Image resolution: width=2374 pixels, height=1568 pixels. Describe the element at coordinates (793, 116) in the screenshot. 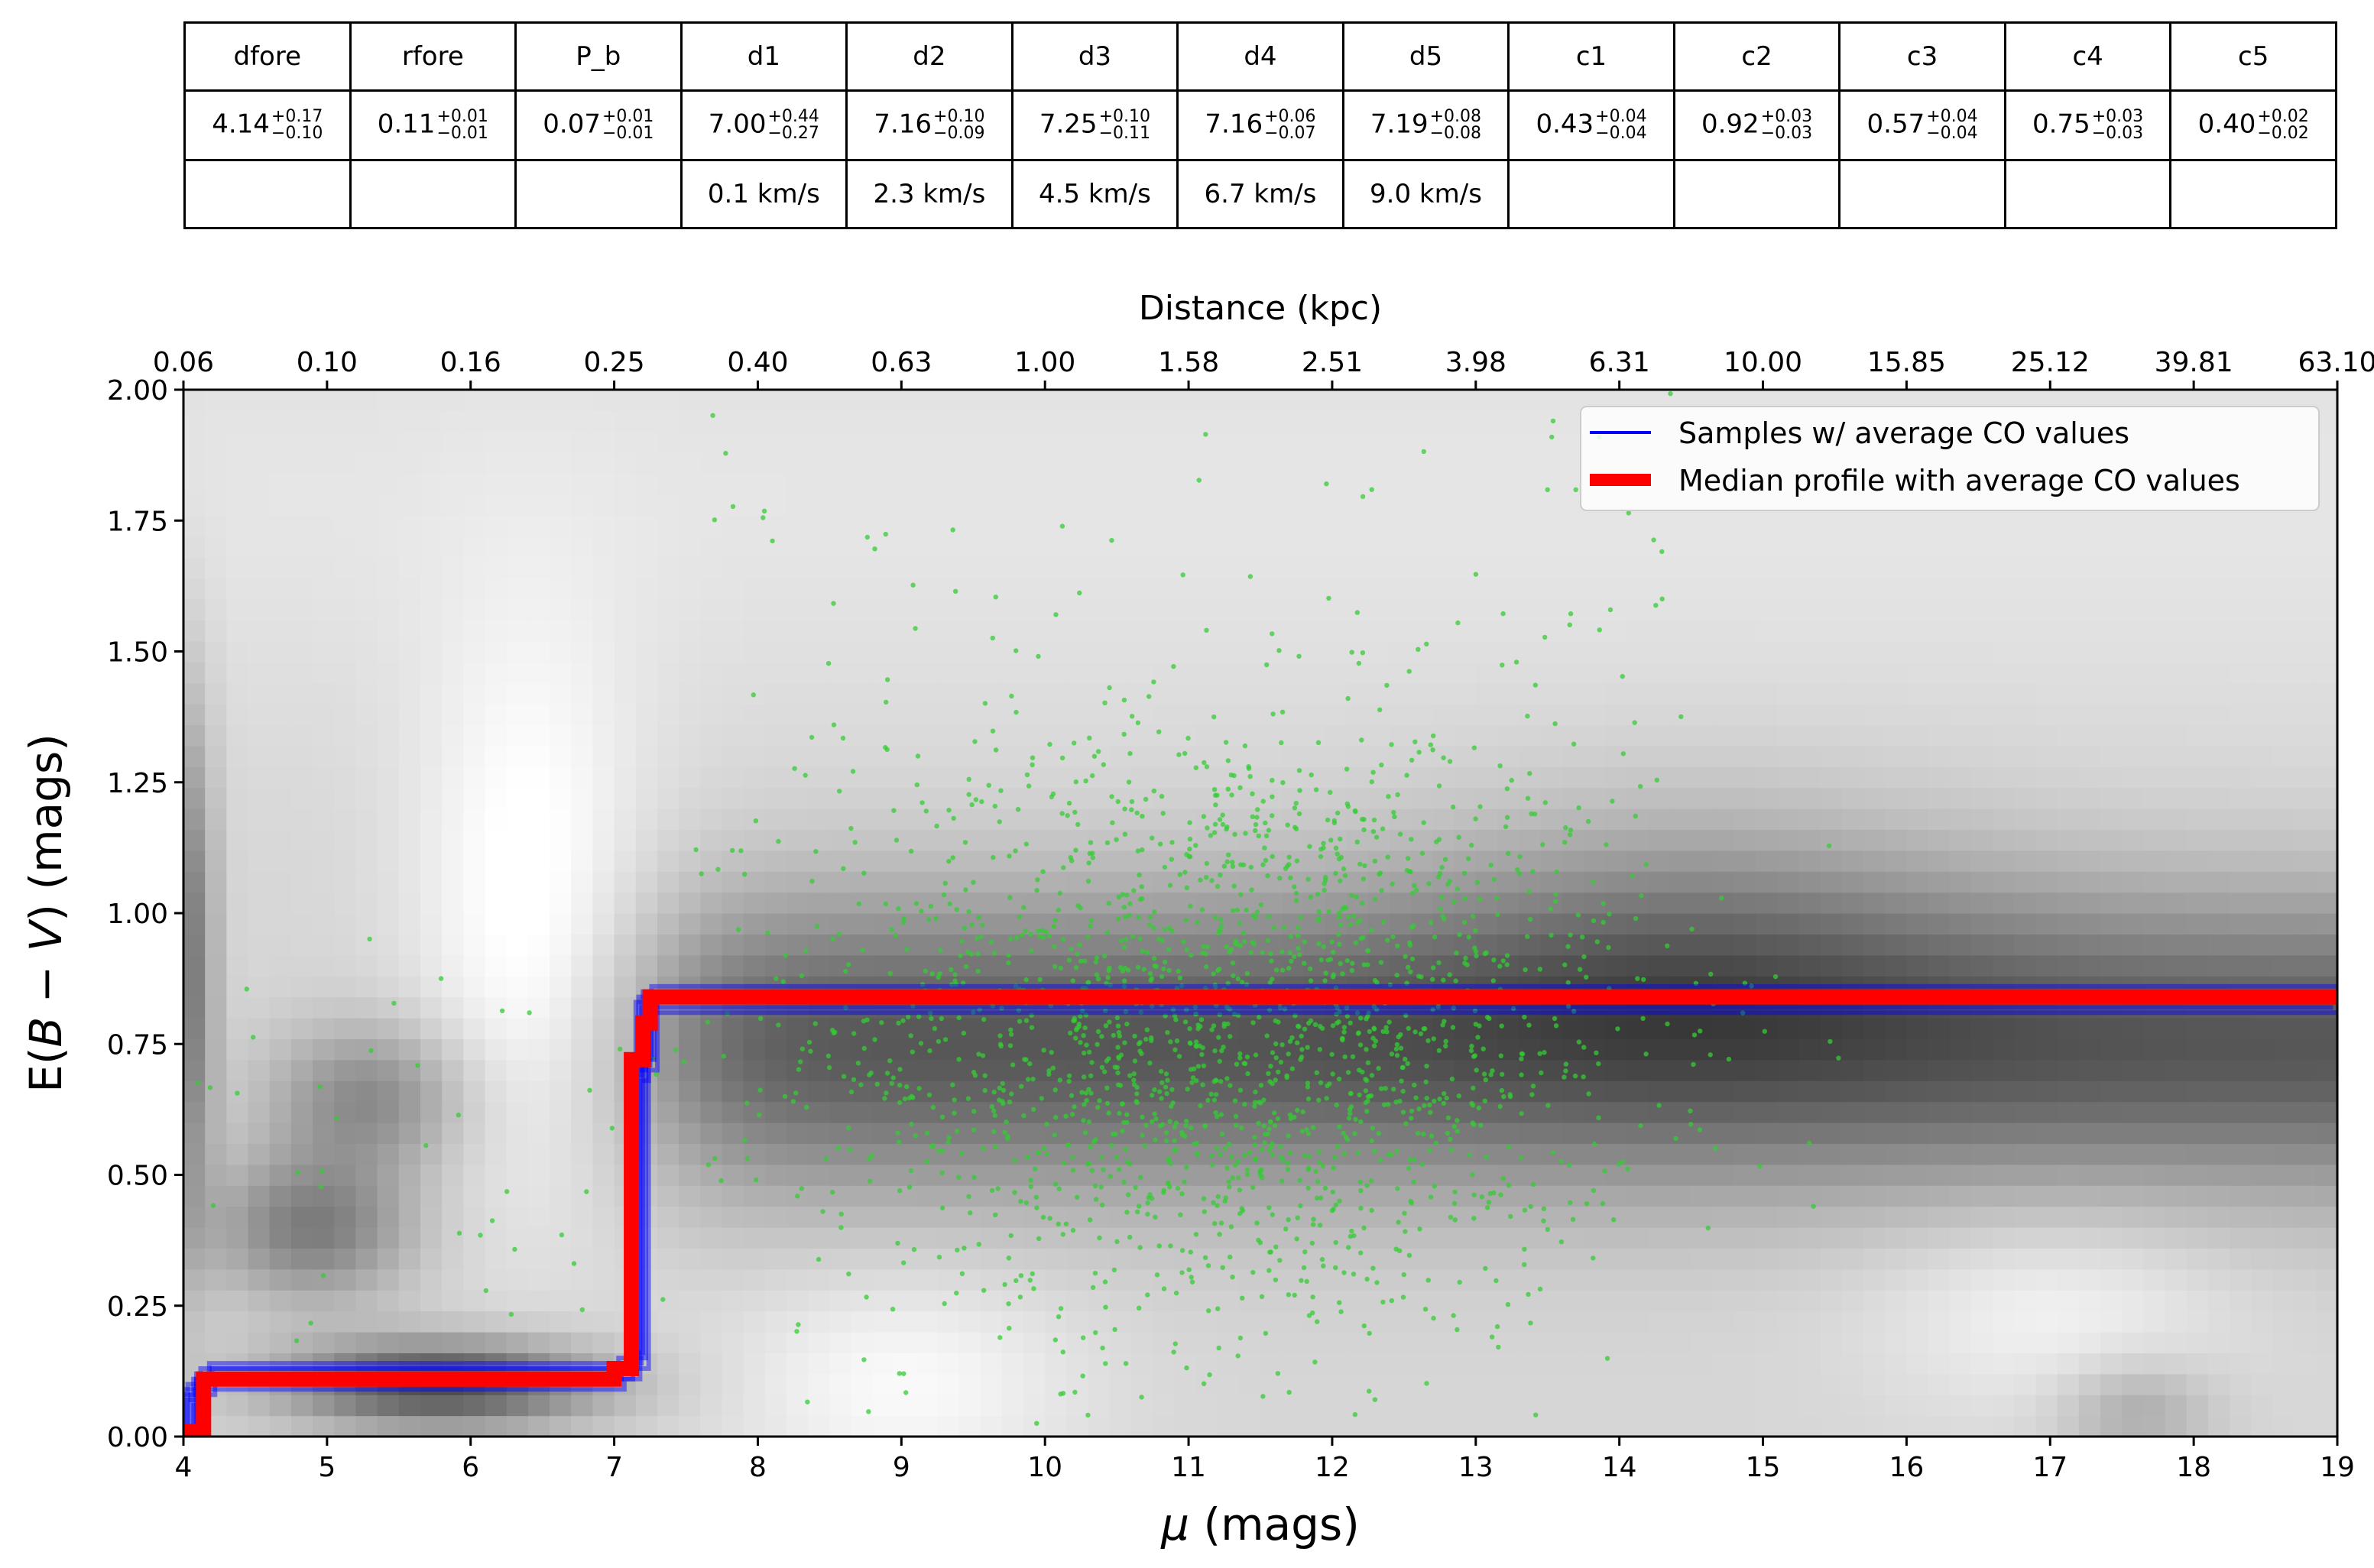

I see `param-error-plus: +0.44` at that location.